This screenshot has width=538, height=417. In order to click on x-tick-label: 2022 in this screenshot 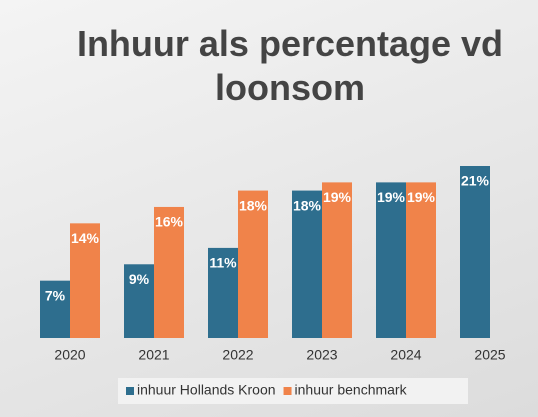, I will do `click(237, 355)`.